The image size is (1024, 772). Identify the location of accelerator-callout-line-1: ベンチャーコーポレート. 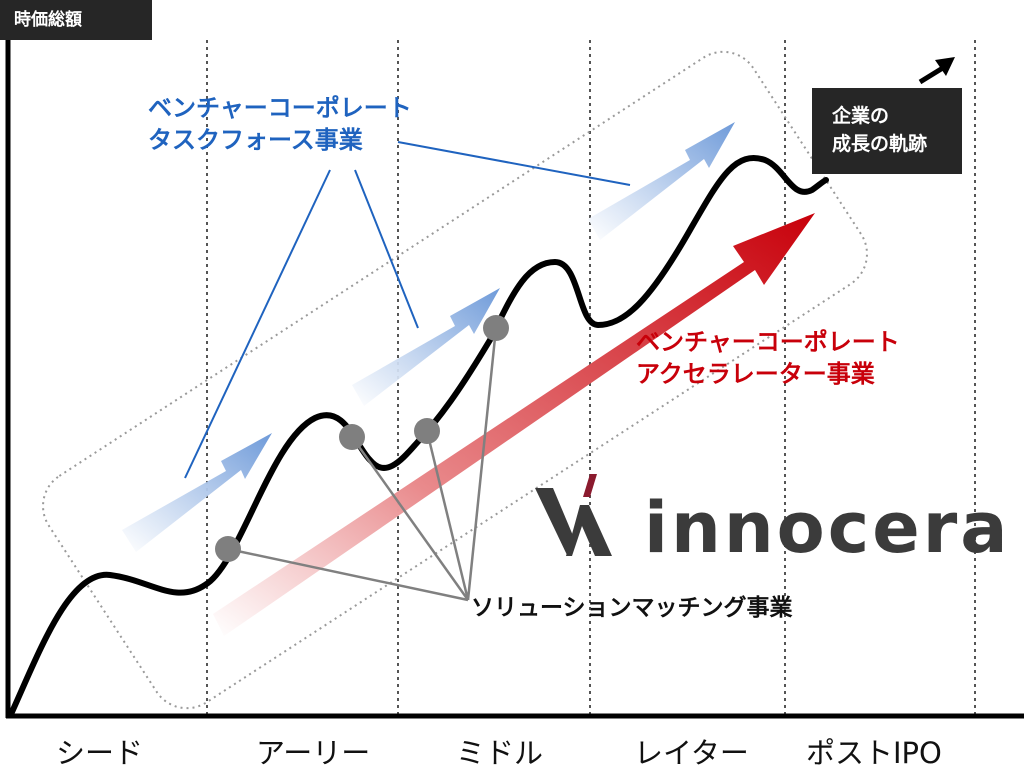
(768, 342).